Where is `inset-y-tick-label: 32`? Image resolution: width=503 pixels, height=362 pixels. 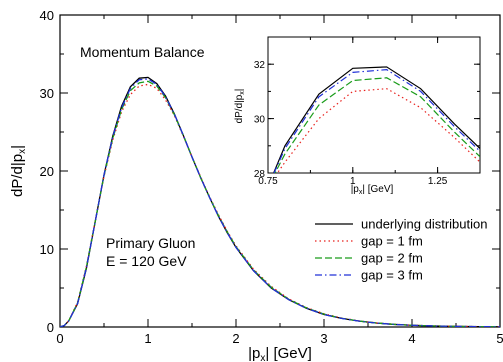
inset-y-tick-label: 32 is located at coordinates (260, 65).